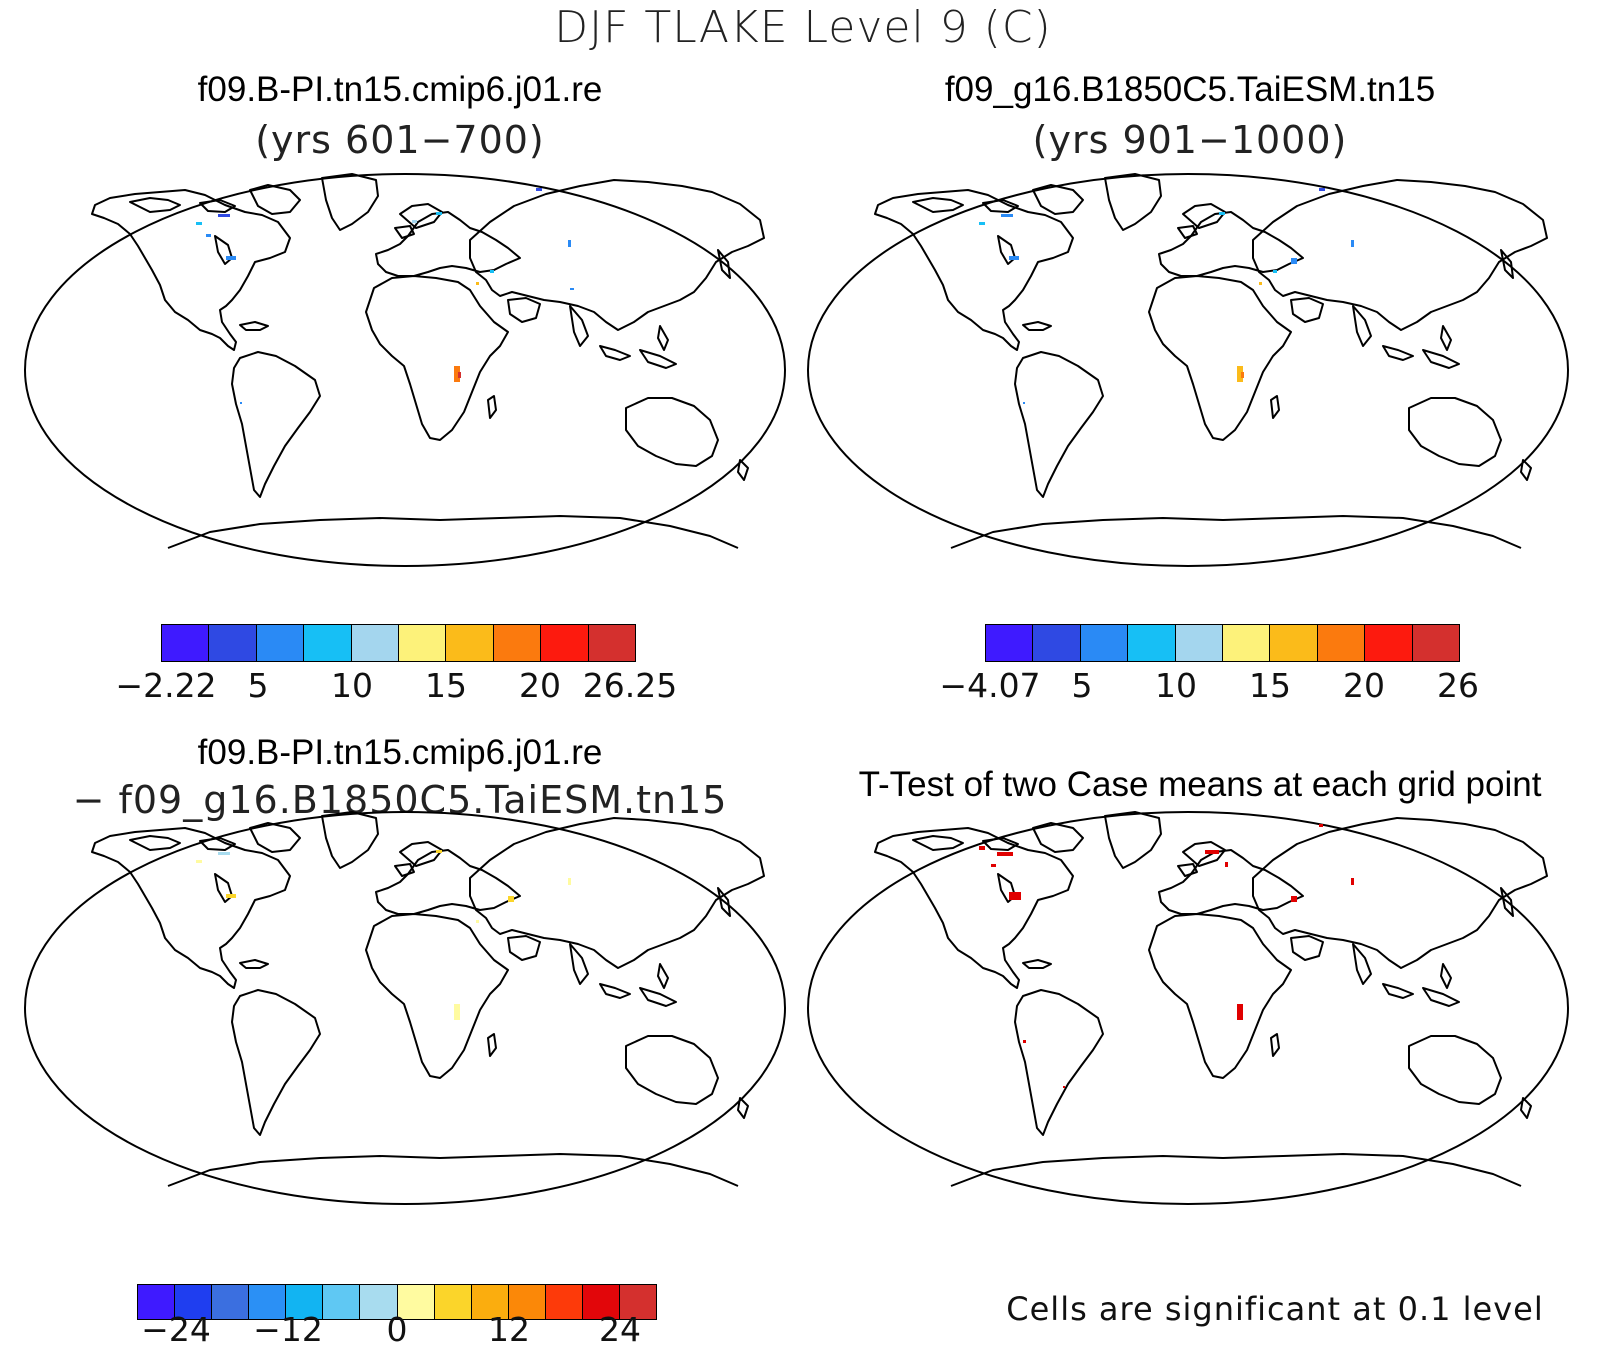 The width and height of the screenshot is (1606, 1354). I want to click on cb-bl-tick-1: −12, so click(288, 1329).